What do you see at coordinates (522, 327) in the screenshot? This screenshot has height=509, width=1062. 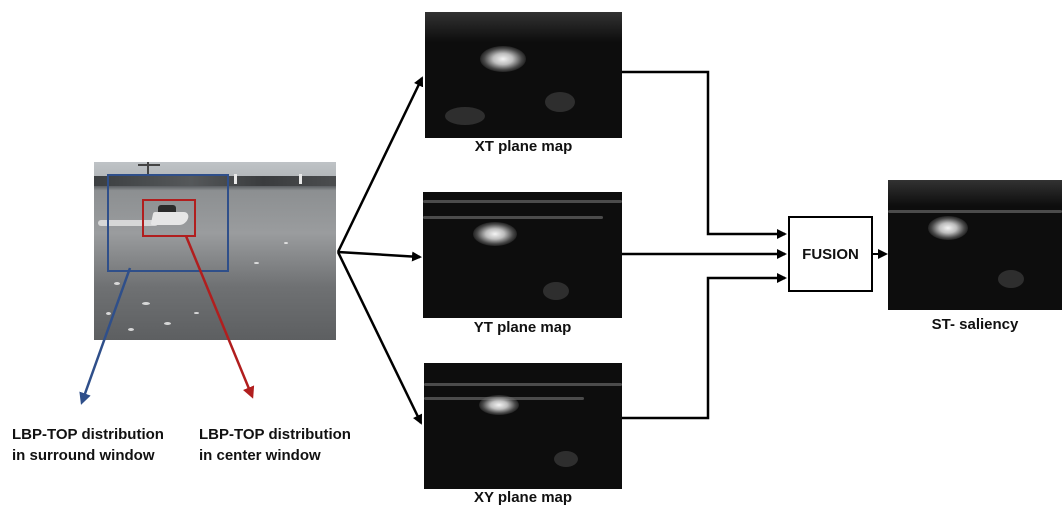 I see `yt-plane-map-label: YT plane map` at bounding box center [522, 327].